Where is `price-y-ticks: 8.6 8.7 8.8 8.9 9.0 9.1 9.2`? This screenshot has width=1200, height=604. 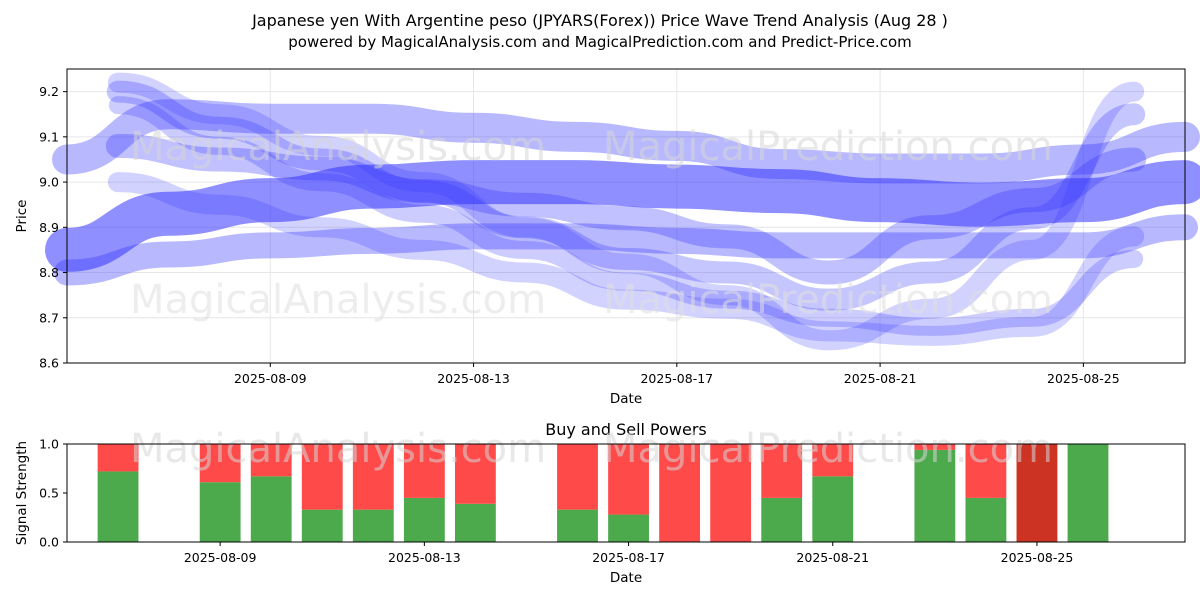
price-y-ticks: 8.6 8.7 8.8 8.9 9.0 9.1 9.2 is located at coordinates (53, 227).